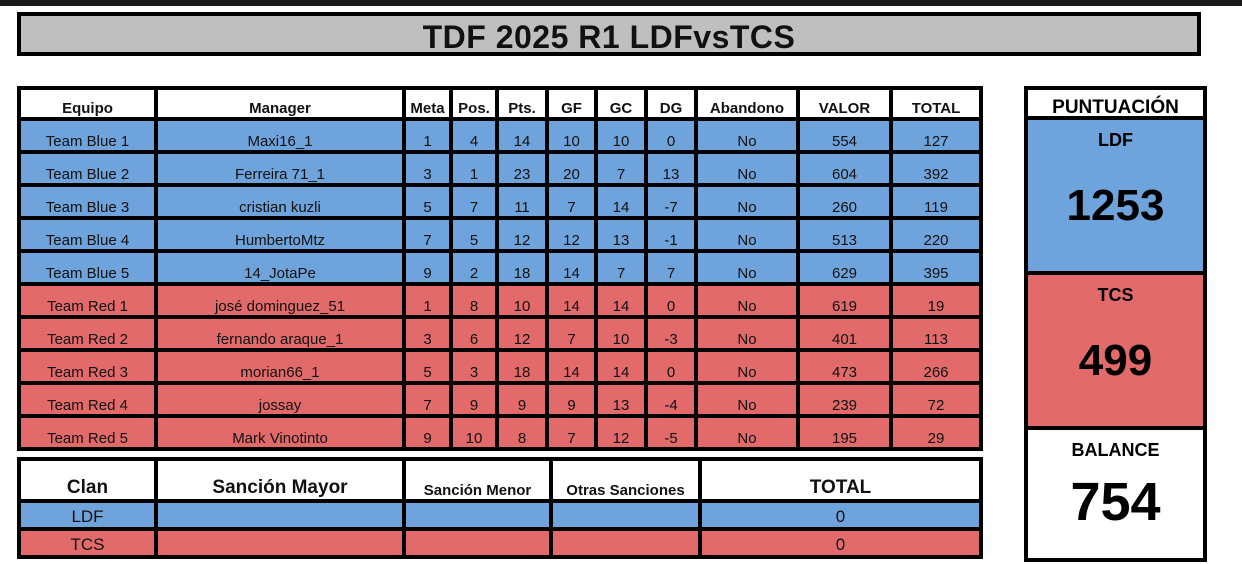 This screenshot has height=564, width=1242. Describe the element at coordinates (671, 333) in the screenshot. I see `cell-dg: -3` at that location.